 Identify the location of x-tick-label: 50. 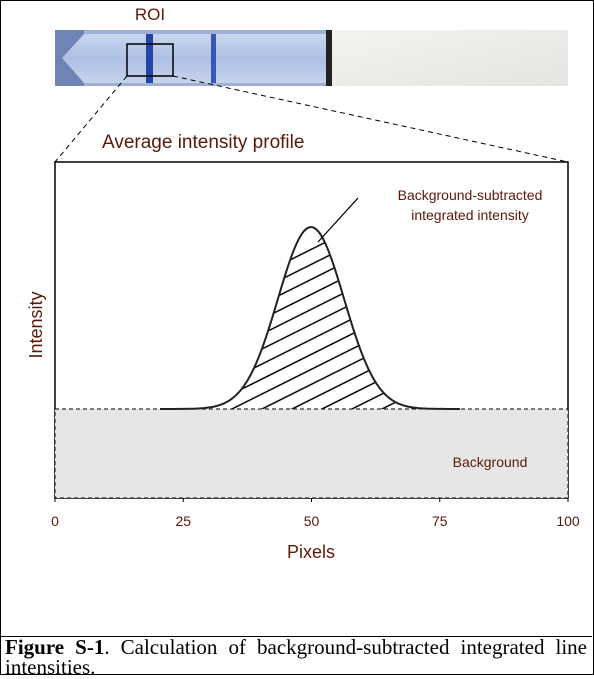
(312, 521).